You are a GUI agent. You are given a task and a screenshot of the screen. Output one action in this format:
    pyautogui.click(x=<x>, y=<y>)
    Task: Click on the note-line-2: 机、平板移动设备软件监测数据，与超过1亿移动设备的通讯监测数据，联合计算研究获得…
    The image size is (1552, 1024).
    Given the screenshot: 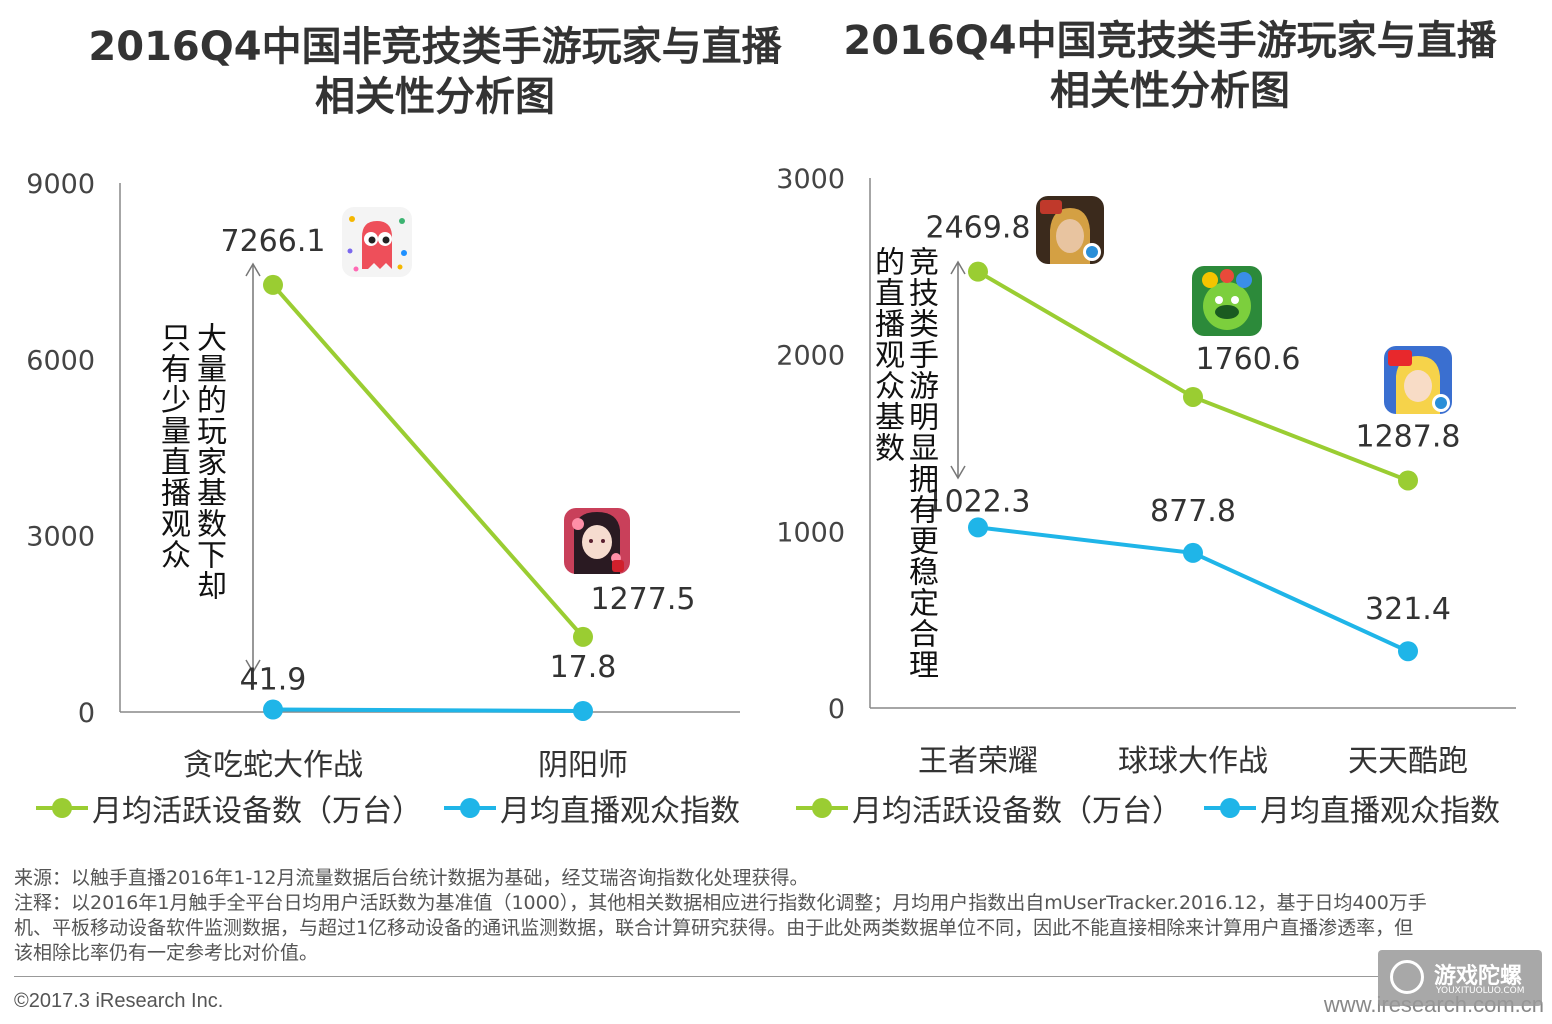 What is the action you would take?
    pyautogui.click(x=714, y=928)
    